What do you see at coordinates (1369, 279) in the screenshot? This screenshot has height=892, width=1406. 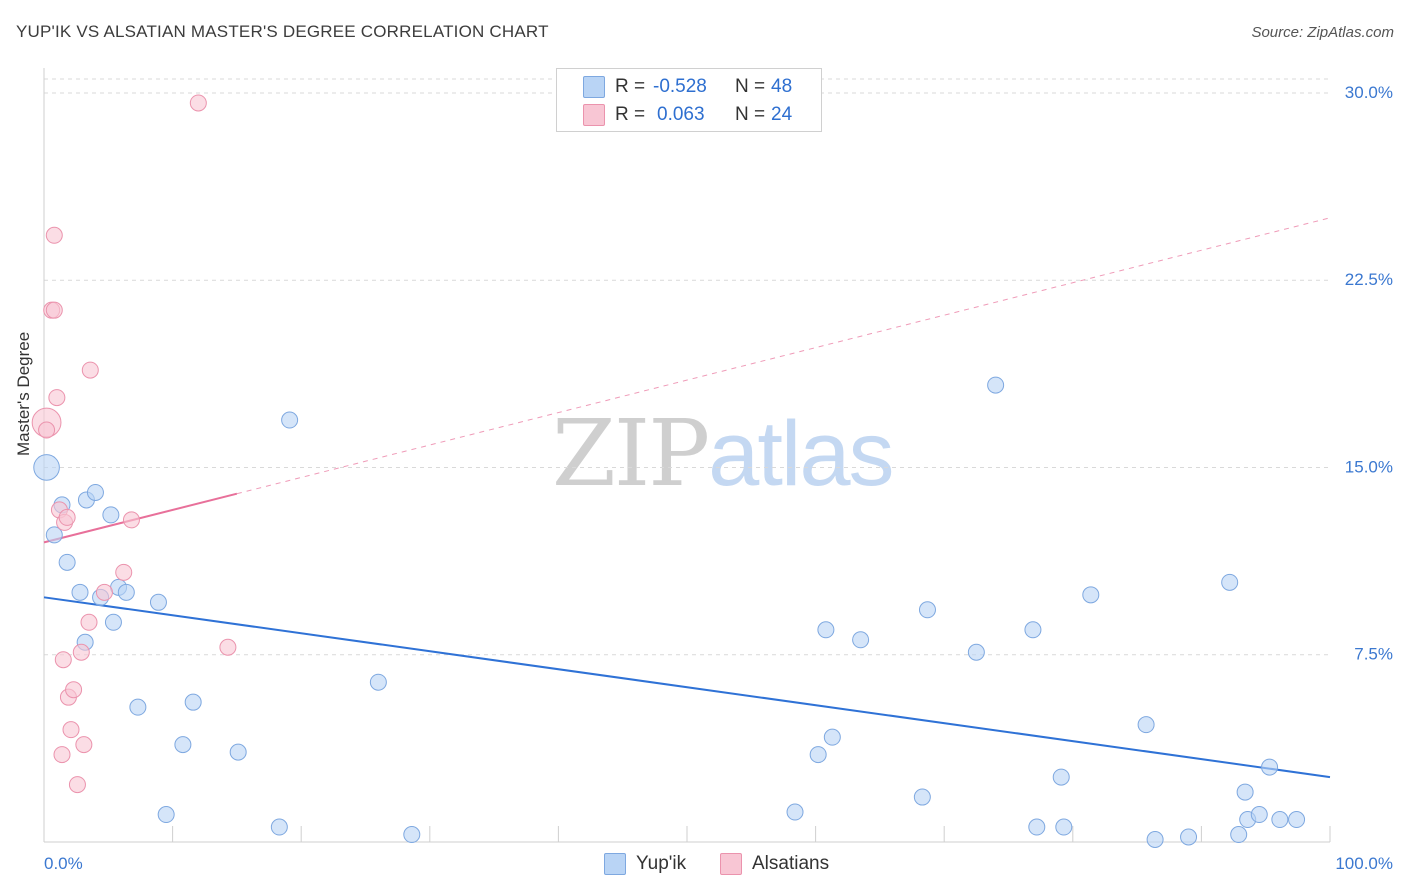 I see `y-tick-label: 22.5%` at bounding box center [1369, 279].